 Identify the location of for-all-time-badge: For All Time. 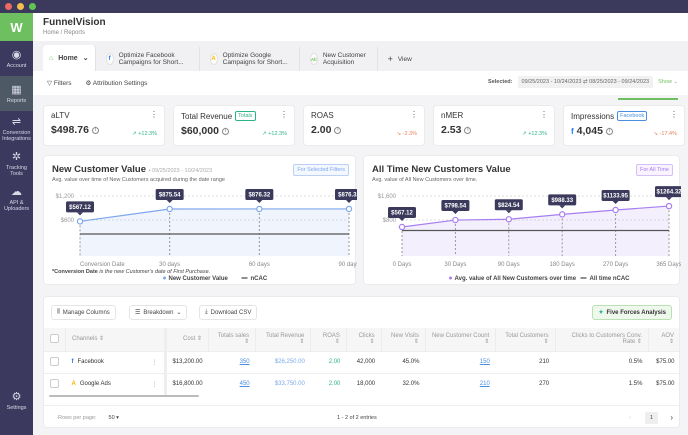
(654, 170).